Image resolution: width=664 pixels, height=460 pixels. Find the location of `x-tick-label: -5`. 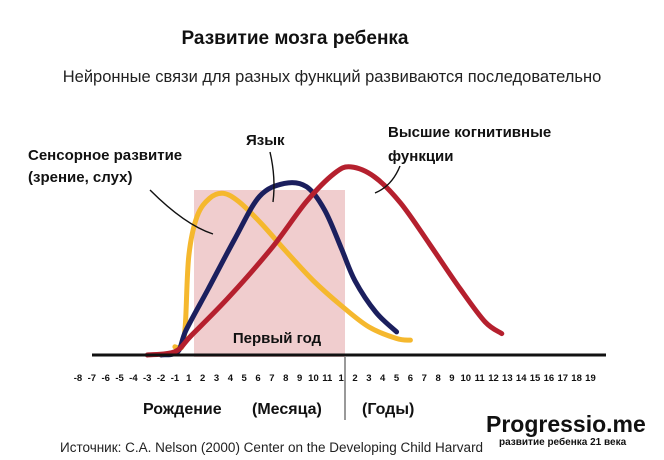

x-tick-label: -5 is located at coordinates (119, 378).